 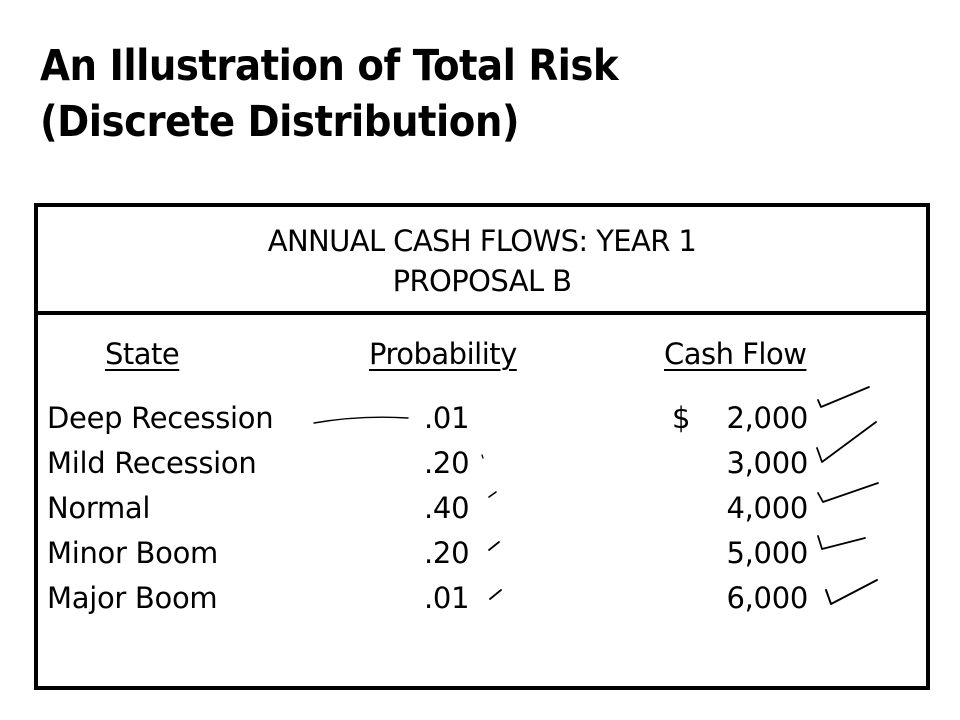 What do you see at coordinates (482, 241) in the screenshot?
I see `table-header-line-1: ANNUAL CASH FLOWS: YEAR 1` at bounding box center [482, 241].